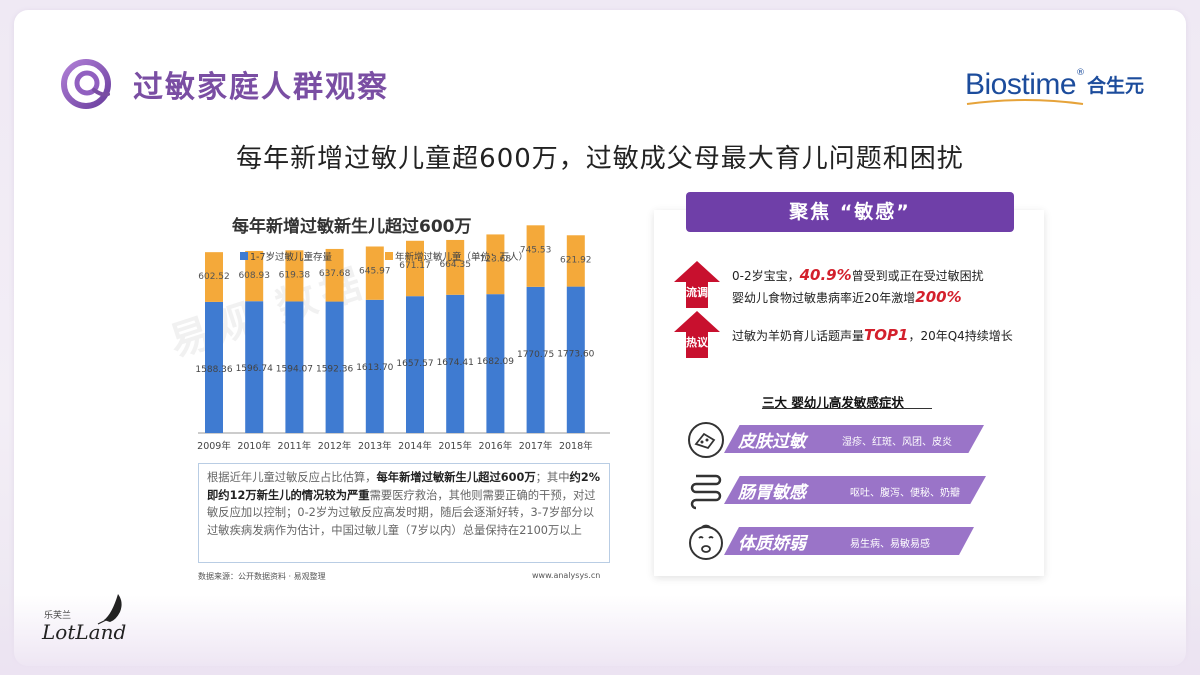  I want to click on data-label-new: 645.97, so click(375, 271).